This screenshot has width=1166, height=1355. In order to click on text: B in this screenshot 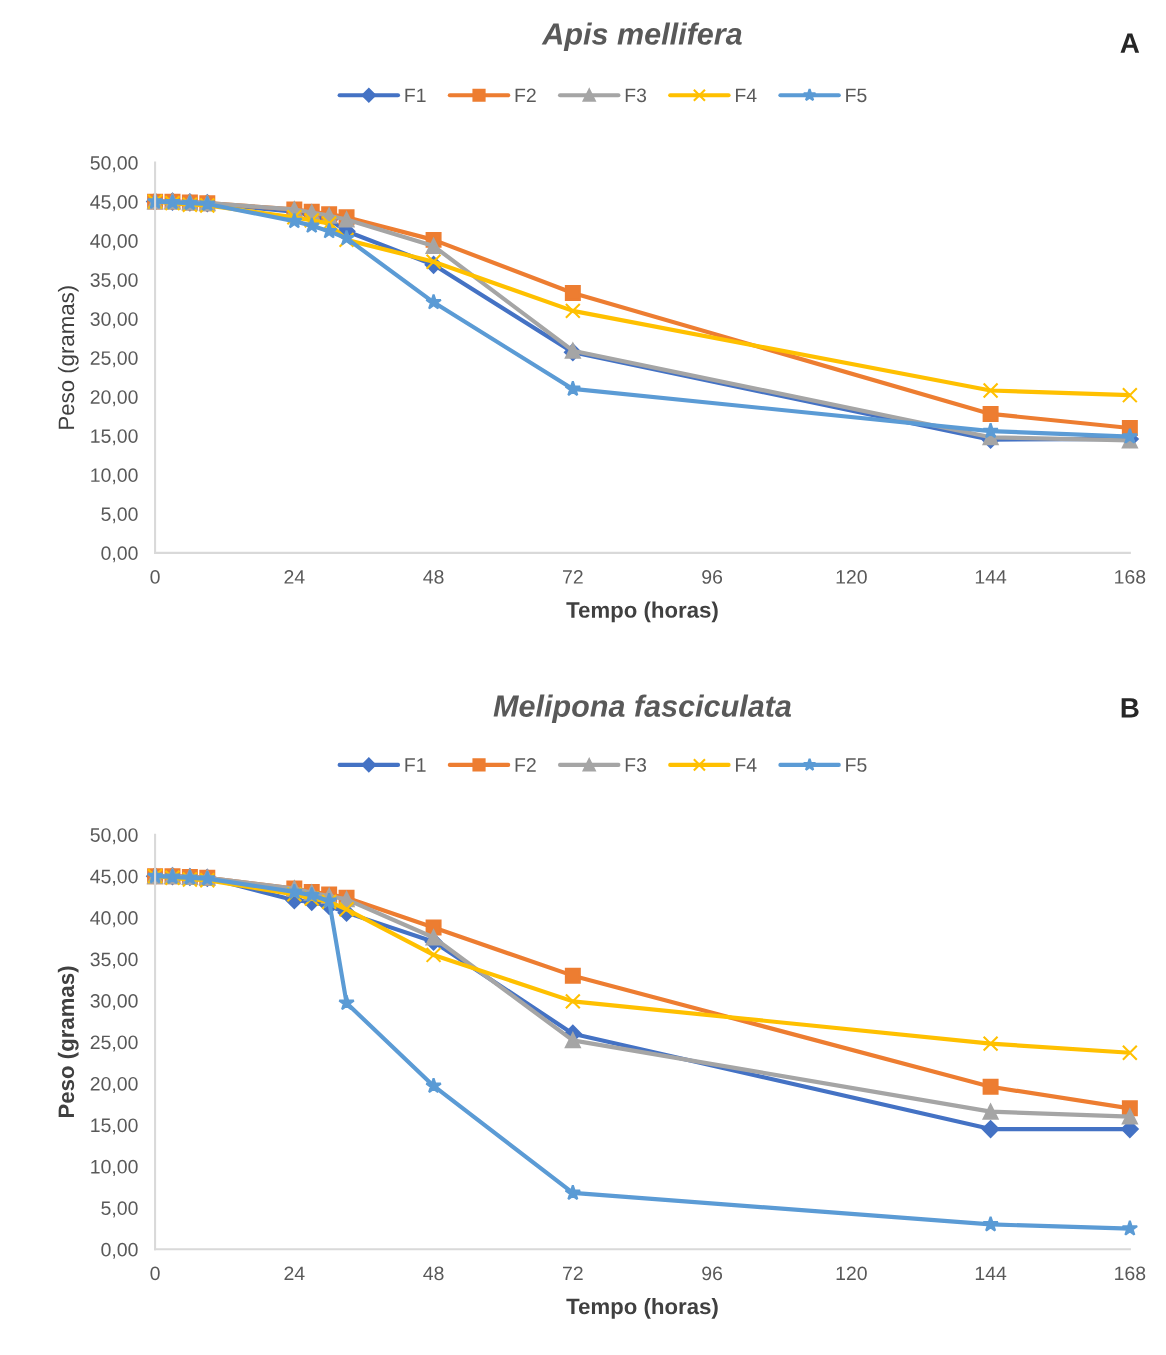, I will do `click(1130, 708)`.